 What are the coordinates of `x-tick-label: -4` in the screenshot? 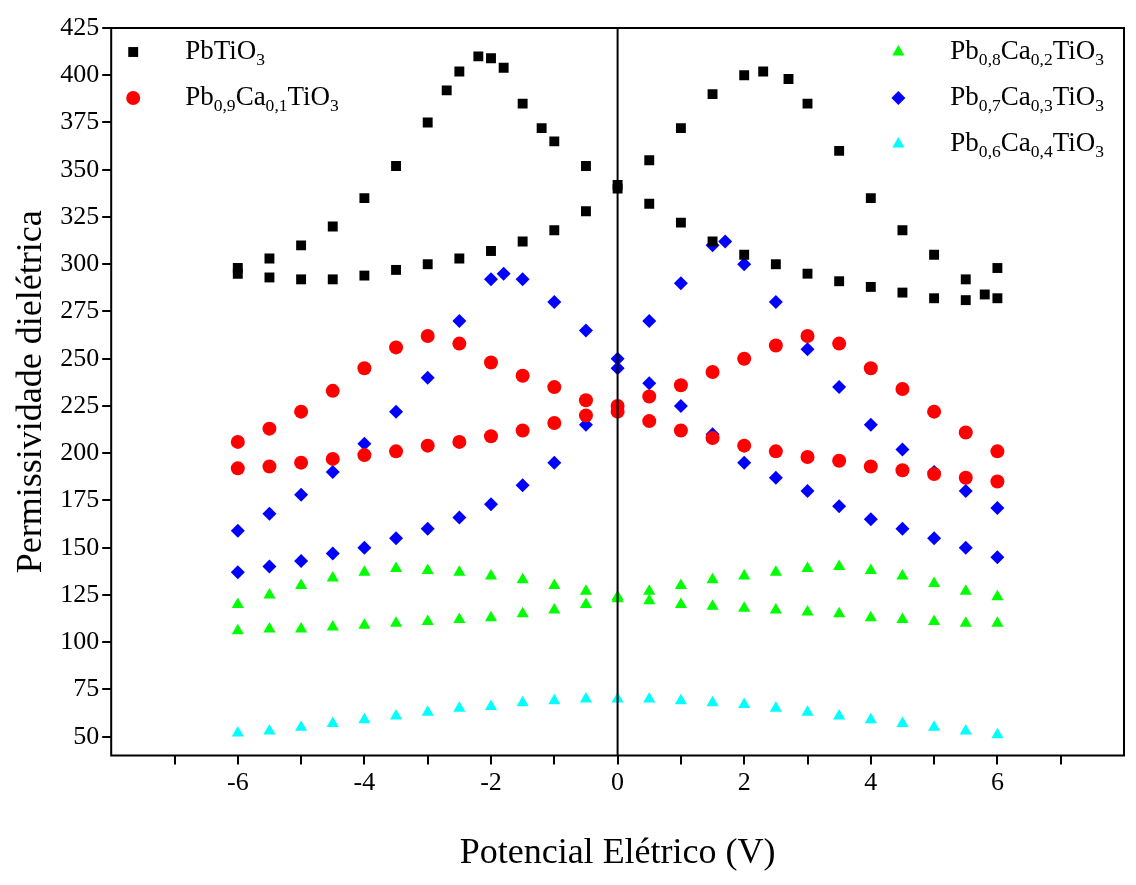 It's located at (364, 782).